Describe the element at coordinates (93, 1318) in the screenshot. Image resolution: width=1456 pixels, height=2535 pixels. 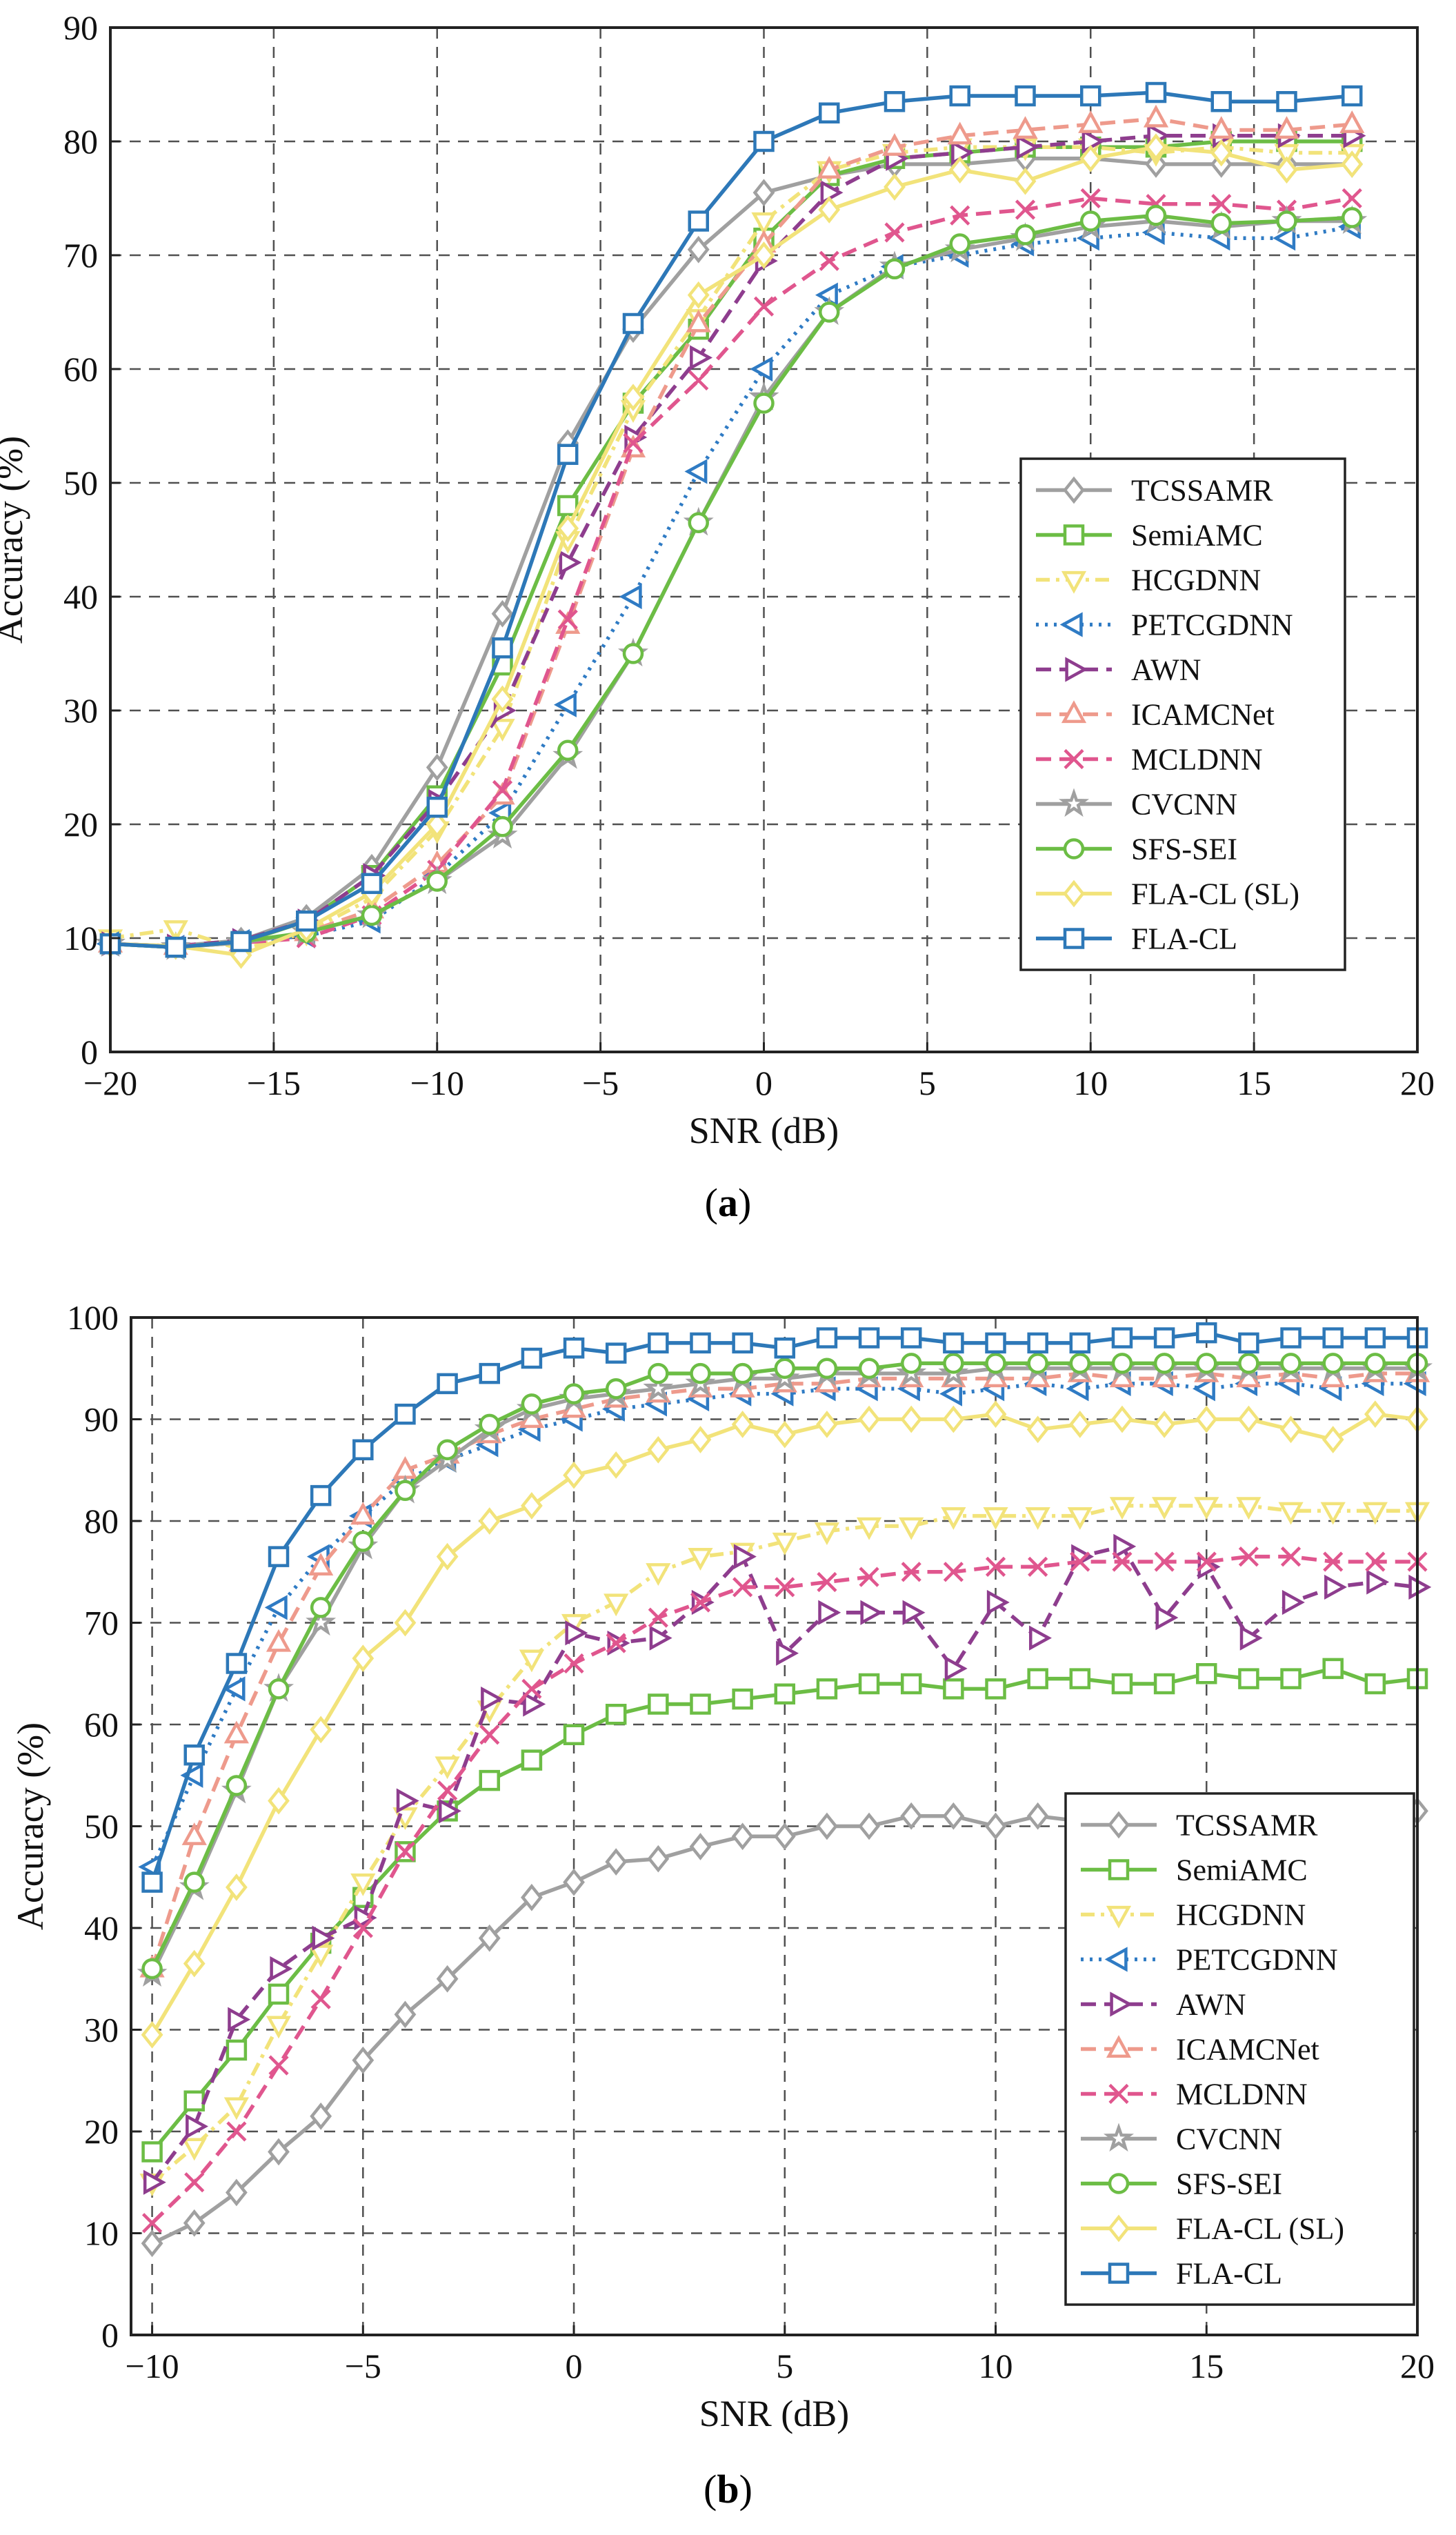
I see `chart-b-ytick-label: 100` at that location.